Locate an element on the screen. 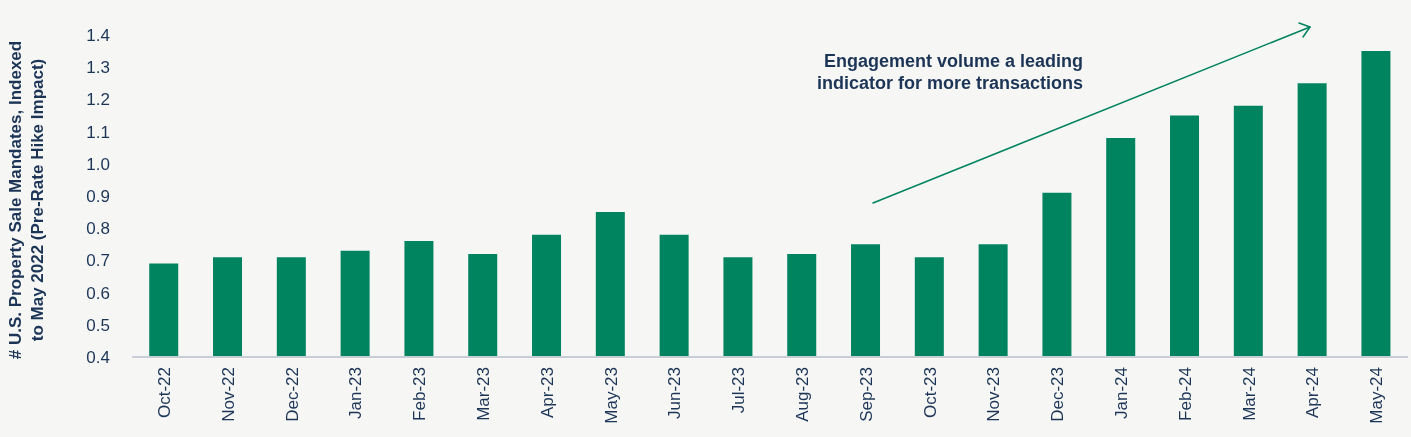 The image size is (1411, 437). y-tick-label: 1.1 is located at coordinates (98, 132).